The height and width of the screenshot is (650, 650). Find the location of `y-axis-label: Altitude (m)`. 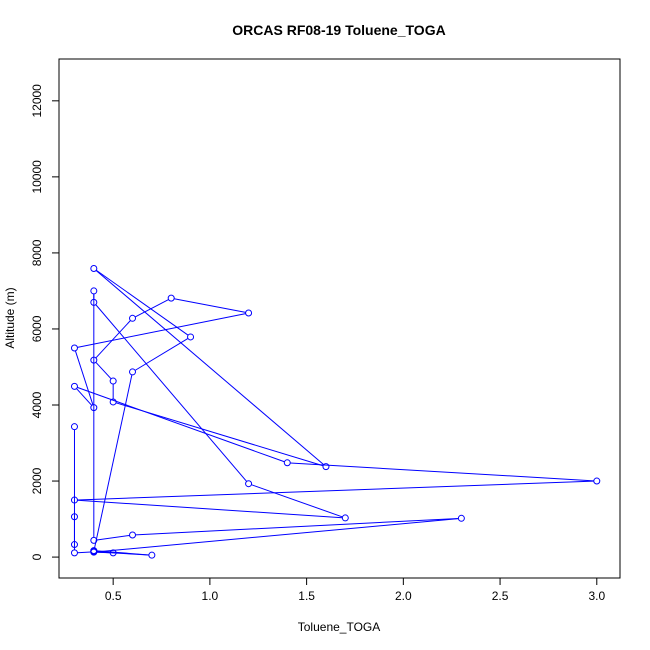

y-axis-label: Altitude (m) is located at coordinates (10, 317).